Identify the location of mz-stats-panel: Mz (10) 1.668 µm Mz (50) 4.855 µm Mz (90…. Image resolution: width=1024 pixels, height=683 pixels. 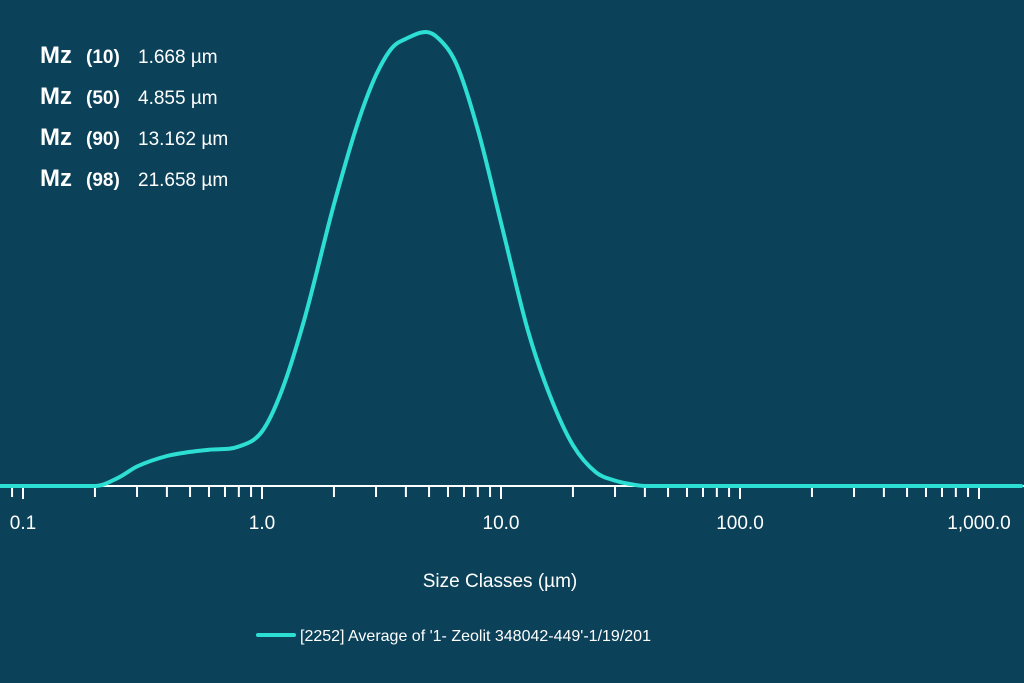
(134, 124).